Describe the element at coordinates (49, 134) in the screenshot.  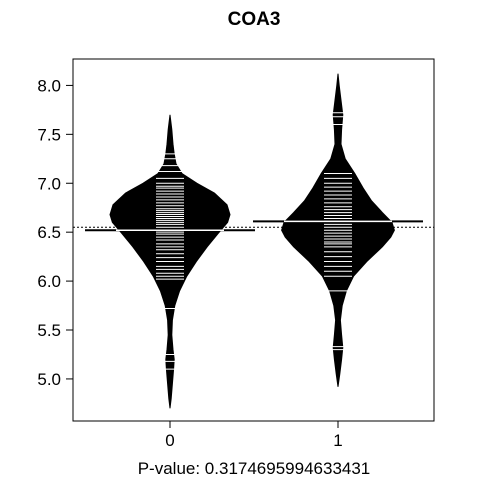
I see `y-tick-label: 7.5` at that location.